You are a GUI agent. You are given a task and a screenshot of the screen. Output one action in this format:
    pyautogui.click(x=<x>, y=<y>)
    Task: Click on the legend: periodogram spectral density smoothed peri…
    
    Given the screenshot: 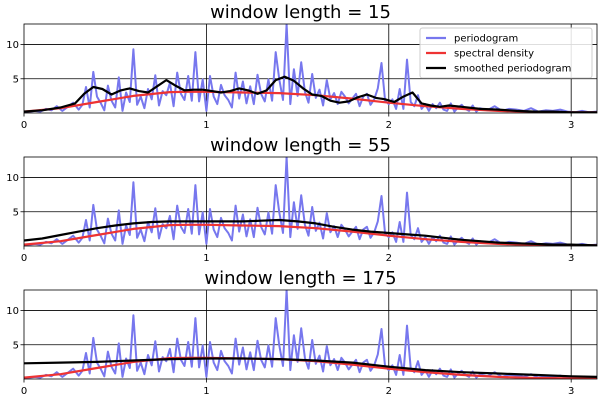 What is the action you would take?
    pyautogui.click(x=506, y=53)
    